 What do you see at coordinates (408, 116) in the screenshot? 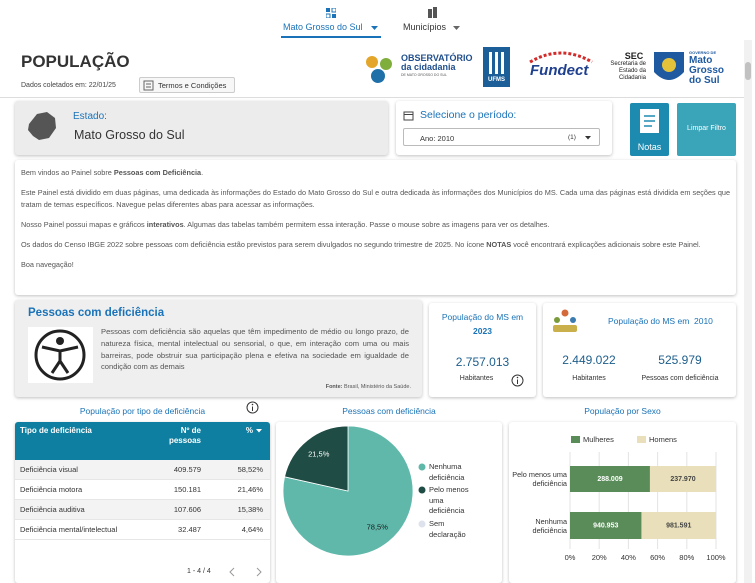
I see `calendar-icon` at bounding box center [408, 116].